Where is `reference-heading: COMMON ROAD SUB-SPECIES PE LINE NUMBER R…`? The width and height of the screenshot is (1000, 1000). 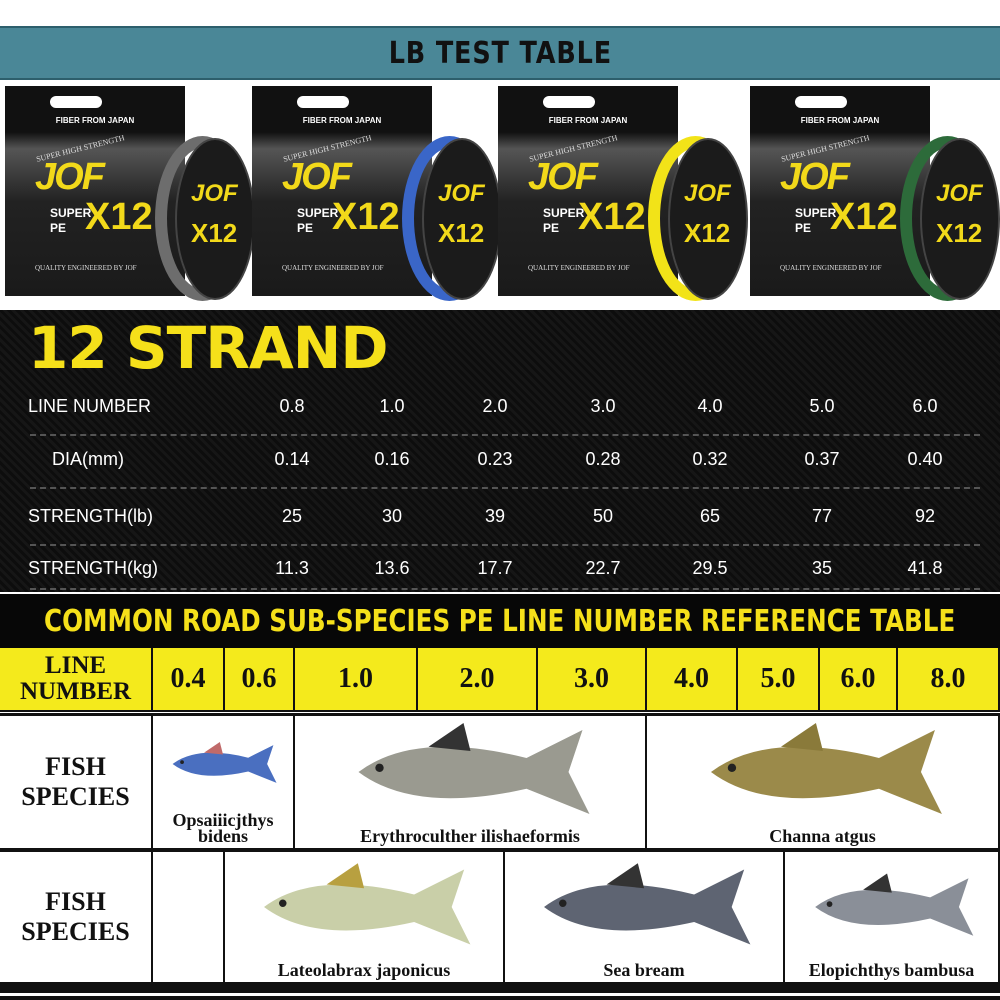
reference-heading: COMMON ROAD SUB-SPECIES PE LINE NUMBER R… is located at coordinates (500, 621).